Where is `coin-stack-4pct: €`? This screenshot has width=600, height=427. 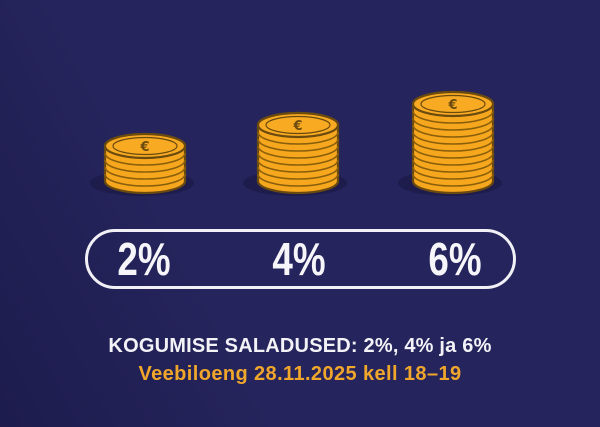
coin-stack-4pct: € is located at coordinates (298, 154).